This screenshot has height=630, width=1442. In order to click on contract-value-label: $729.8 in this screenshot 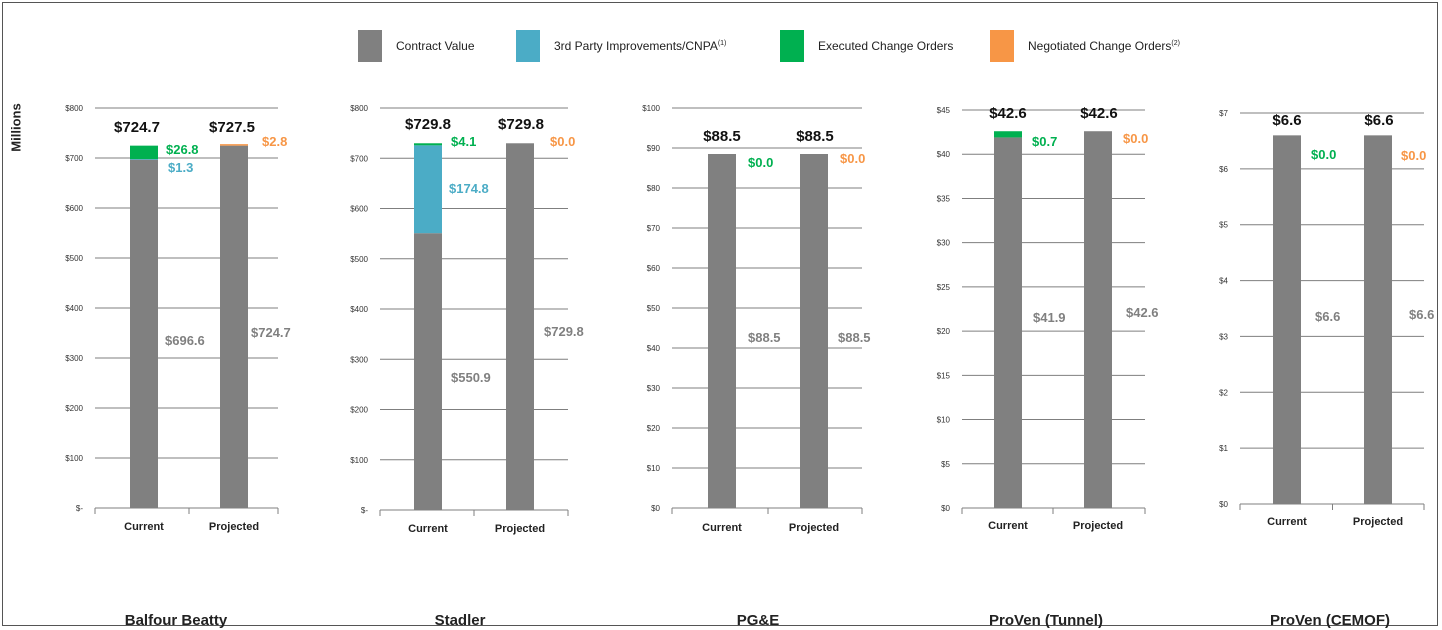, I will do `click(564, 331)`.